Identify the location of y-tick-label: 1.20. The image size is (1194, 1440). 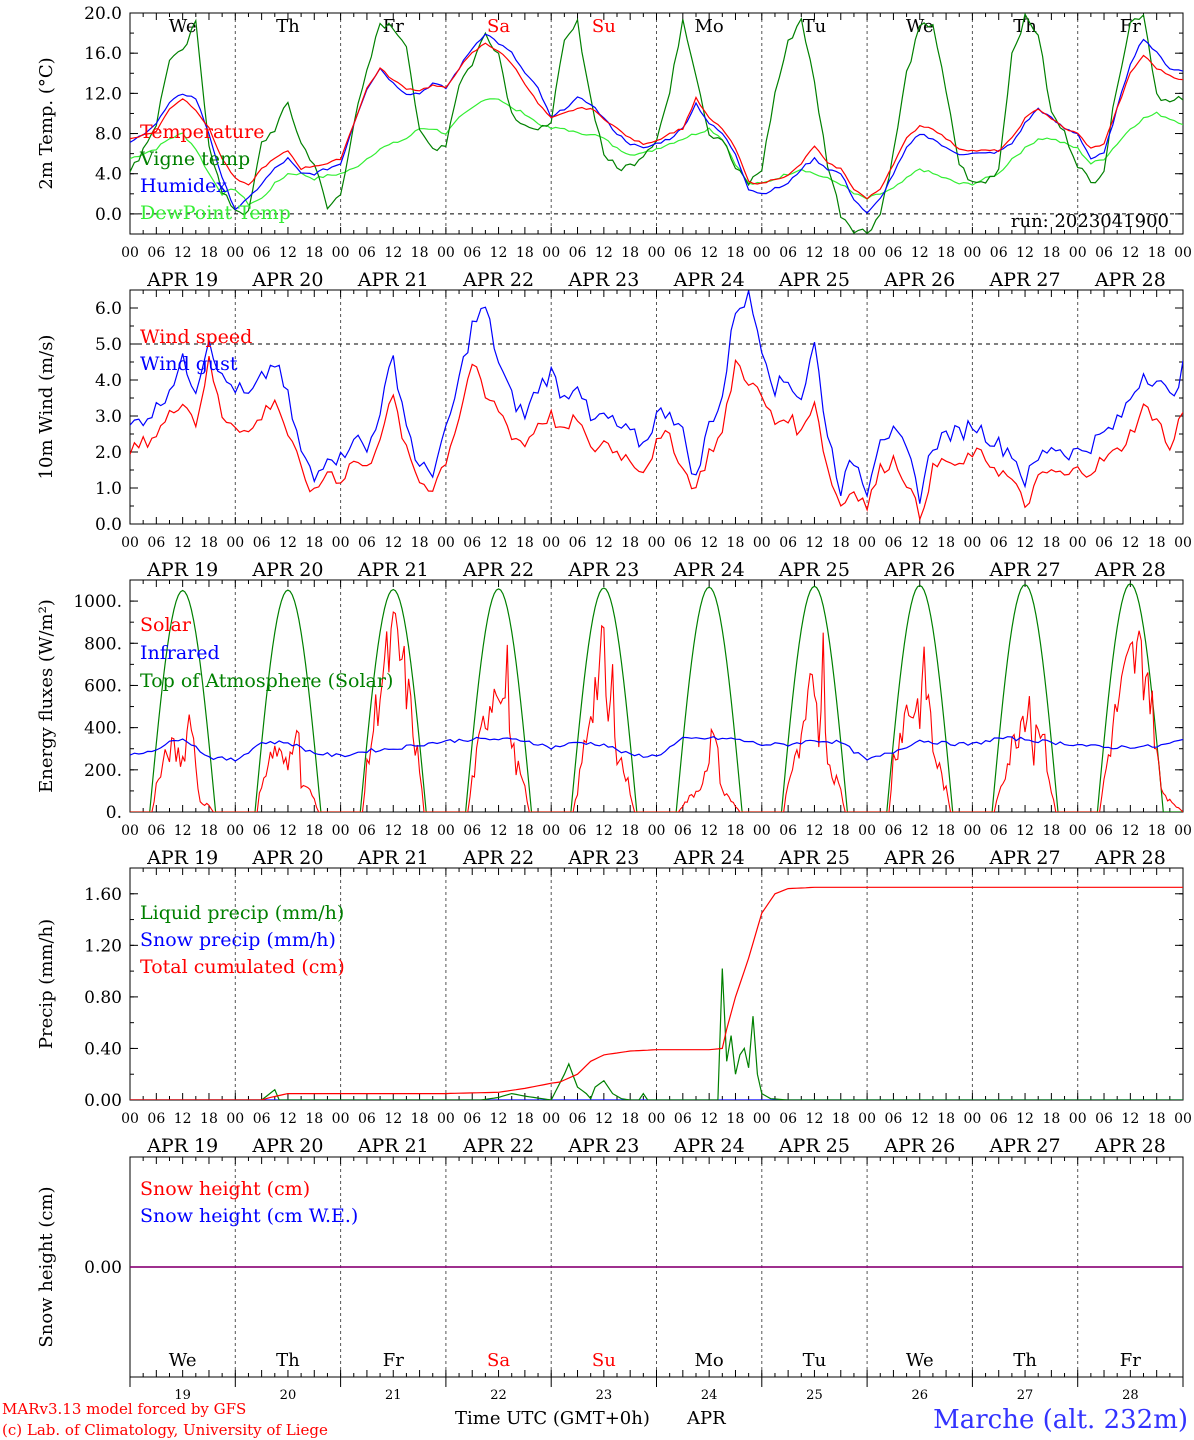
(103, 946).